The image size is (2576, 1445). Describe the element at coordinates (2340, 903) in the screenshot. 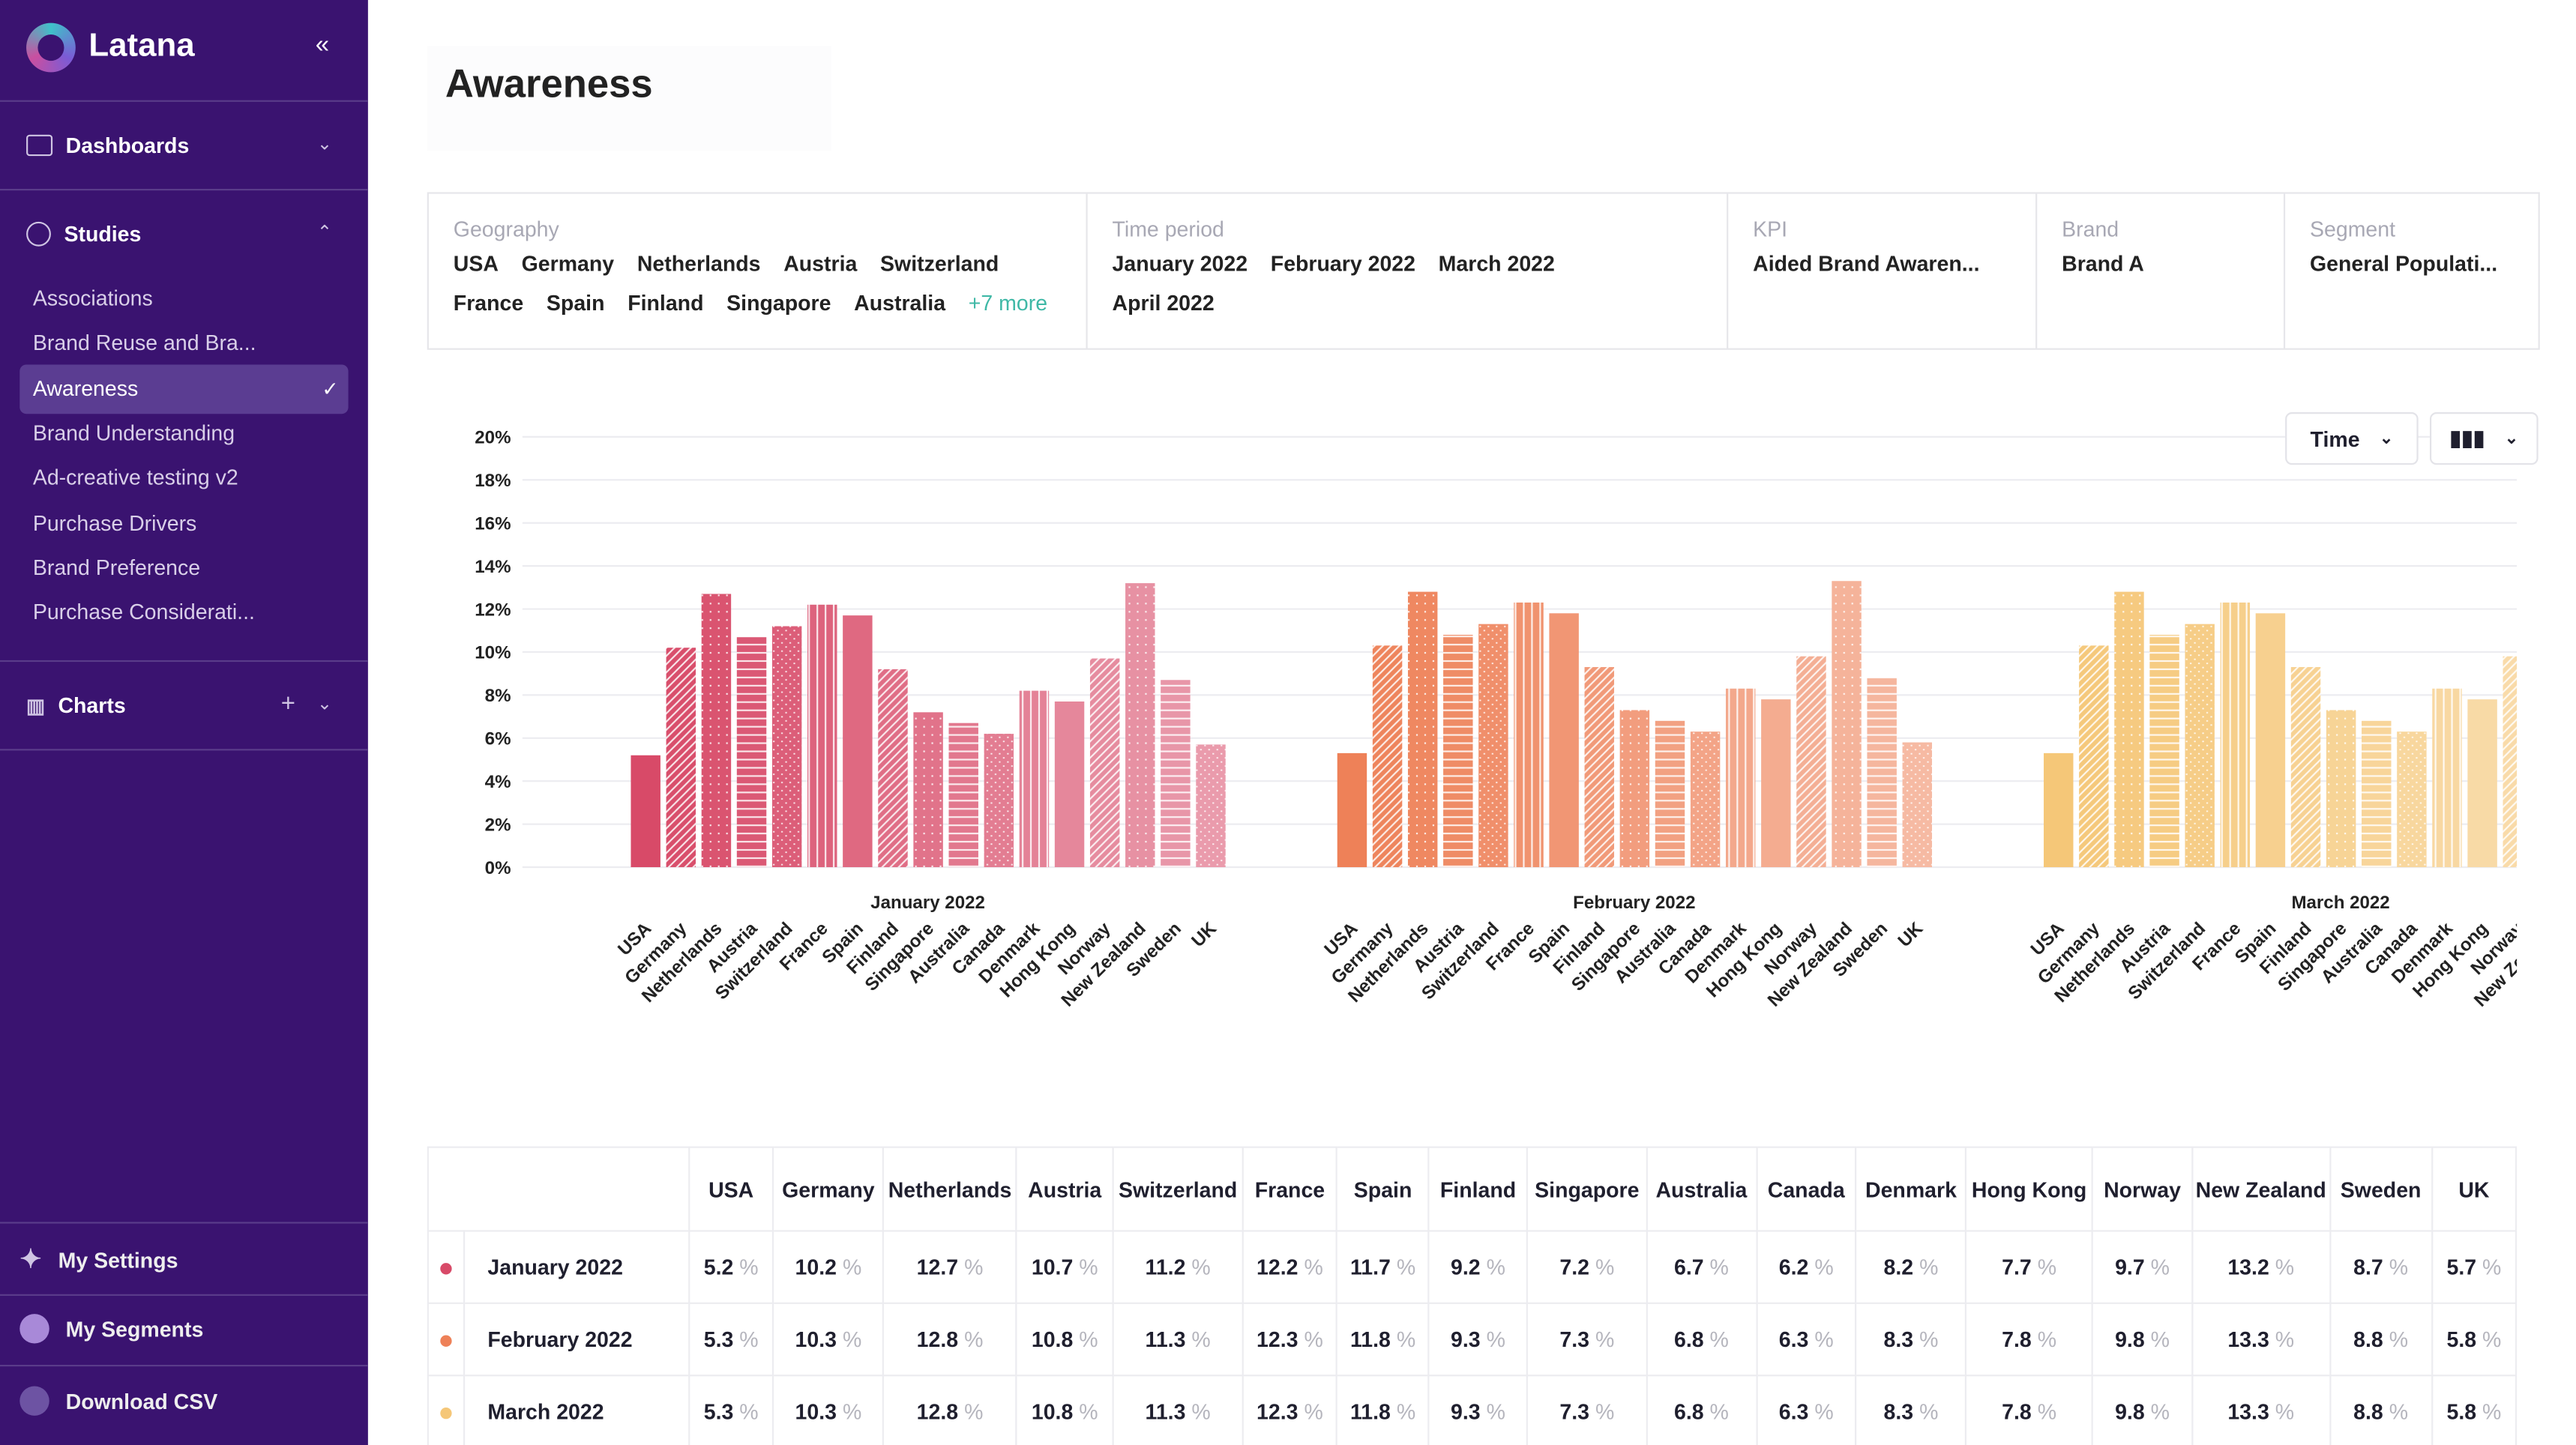

I see `group-label: March 2022` at that location.